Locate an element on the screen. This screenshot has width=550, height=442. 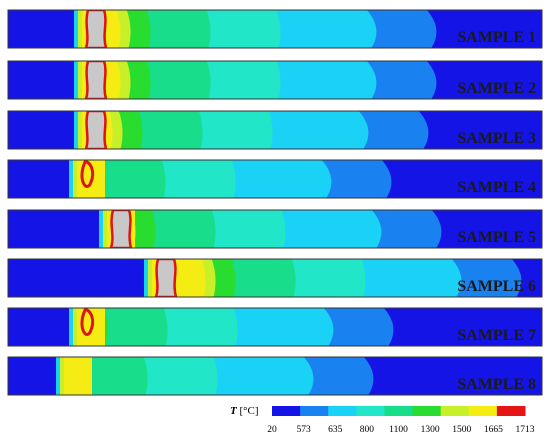
legend-tick-label: 1713 is located at coordinates (525, 430).